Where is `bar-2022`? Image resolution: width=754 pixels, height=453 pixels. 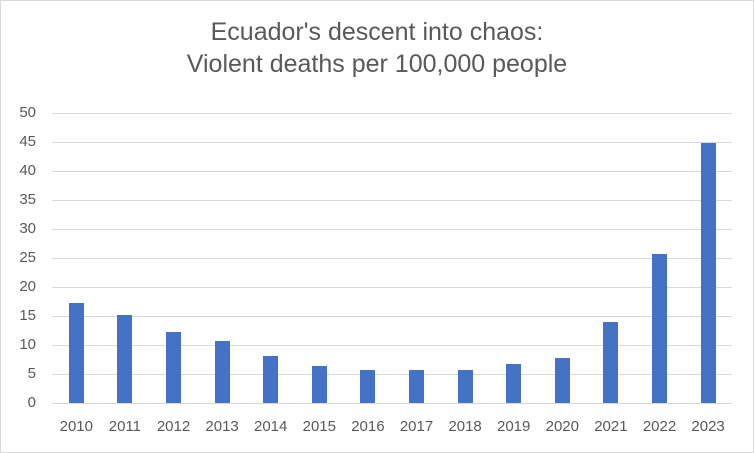 bar-2022 is located at coordinates (659, 328).